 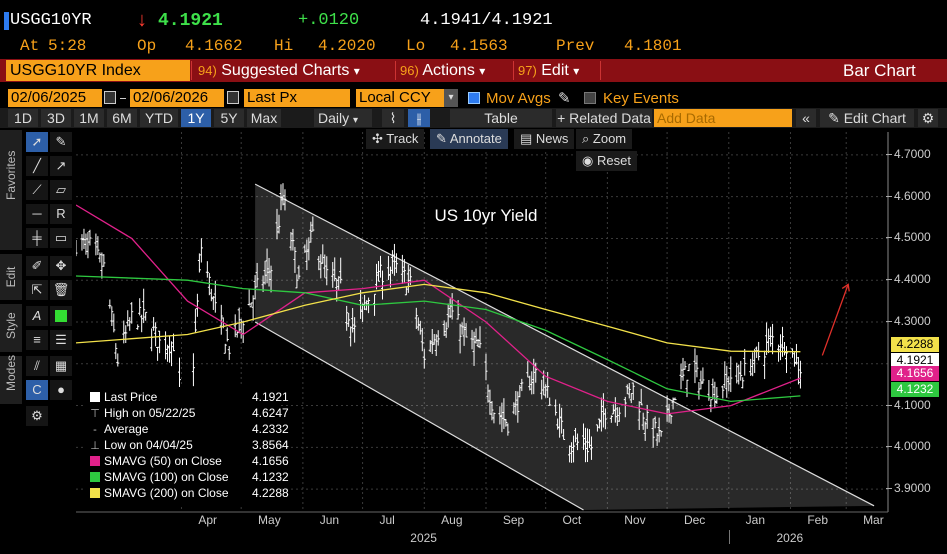 What do you see at coordinates (272, 97) in the screenshot?
I see `price-field-value: Last Px` at bounding box center [272, 97].